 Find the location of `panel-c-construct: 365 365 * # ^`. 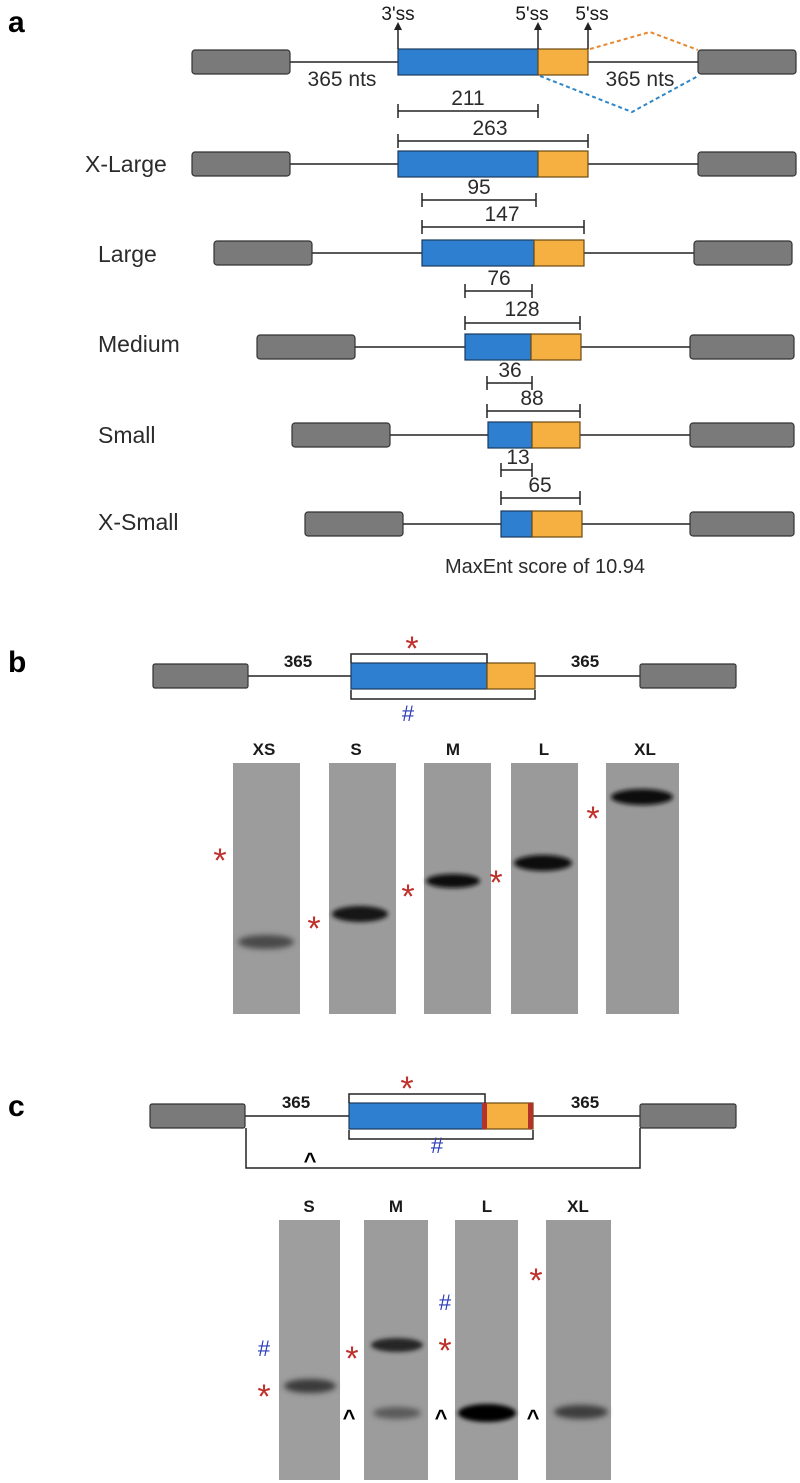

panel-c-construct: 365 365 * # ^ is located at coordinates (443, 1121).